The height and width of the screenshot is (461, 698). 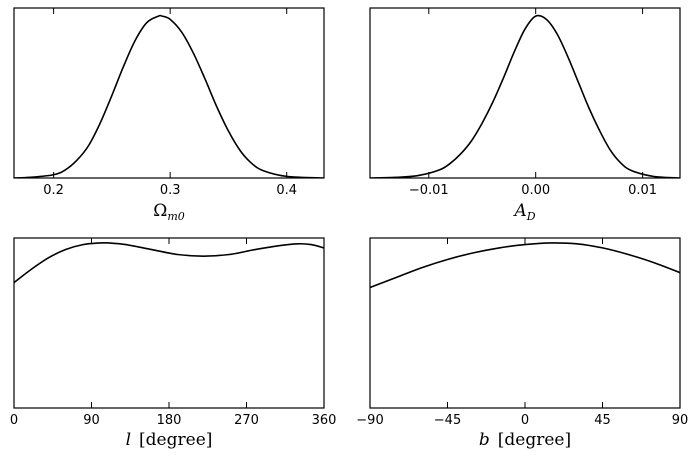 I want to click on xtick-label: −0.01, so click(x=429, y=190).